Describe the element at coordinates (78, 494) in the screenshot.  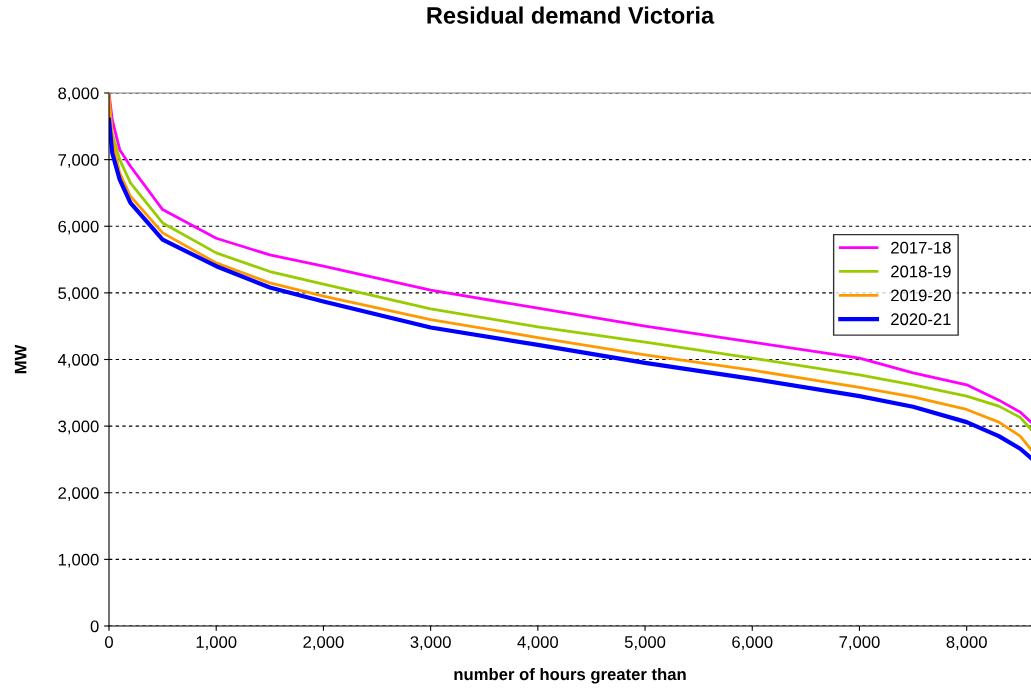
I see `y-tick-label: 2,000` at that location.